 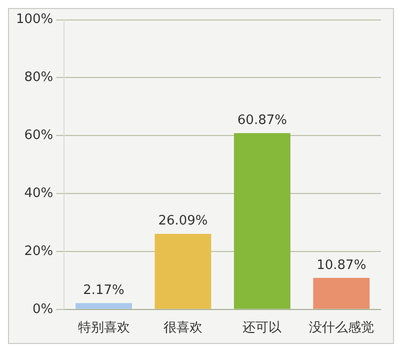 I want to click on x-tick-label: 没什么感觉, so click(x=341, y=328).